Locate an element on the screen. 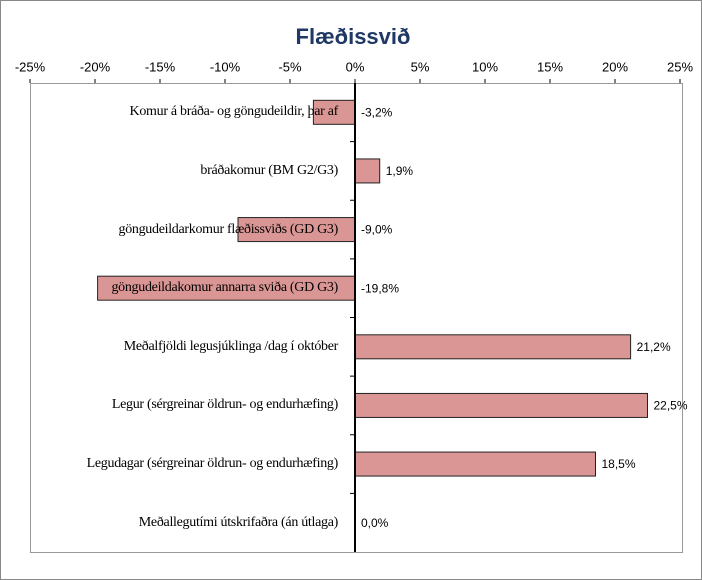 Image resolution: width=702 pixels, height=580 pixels. value-label: -3,2% is located at coordinates (377, 112).